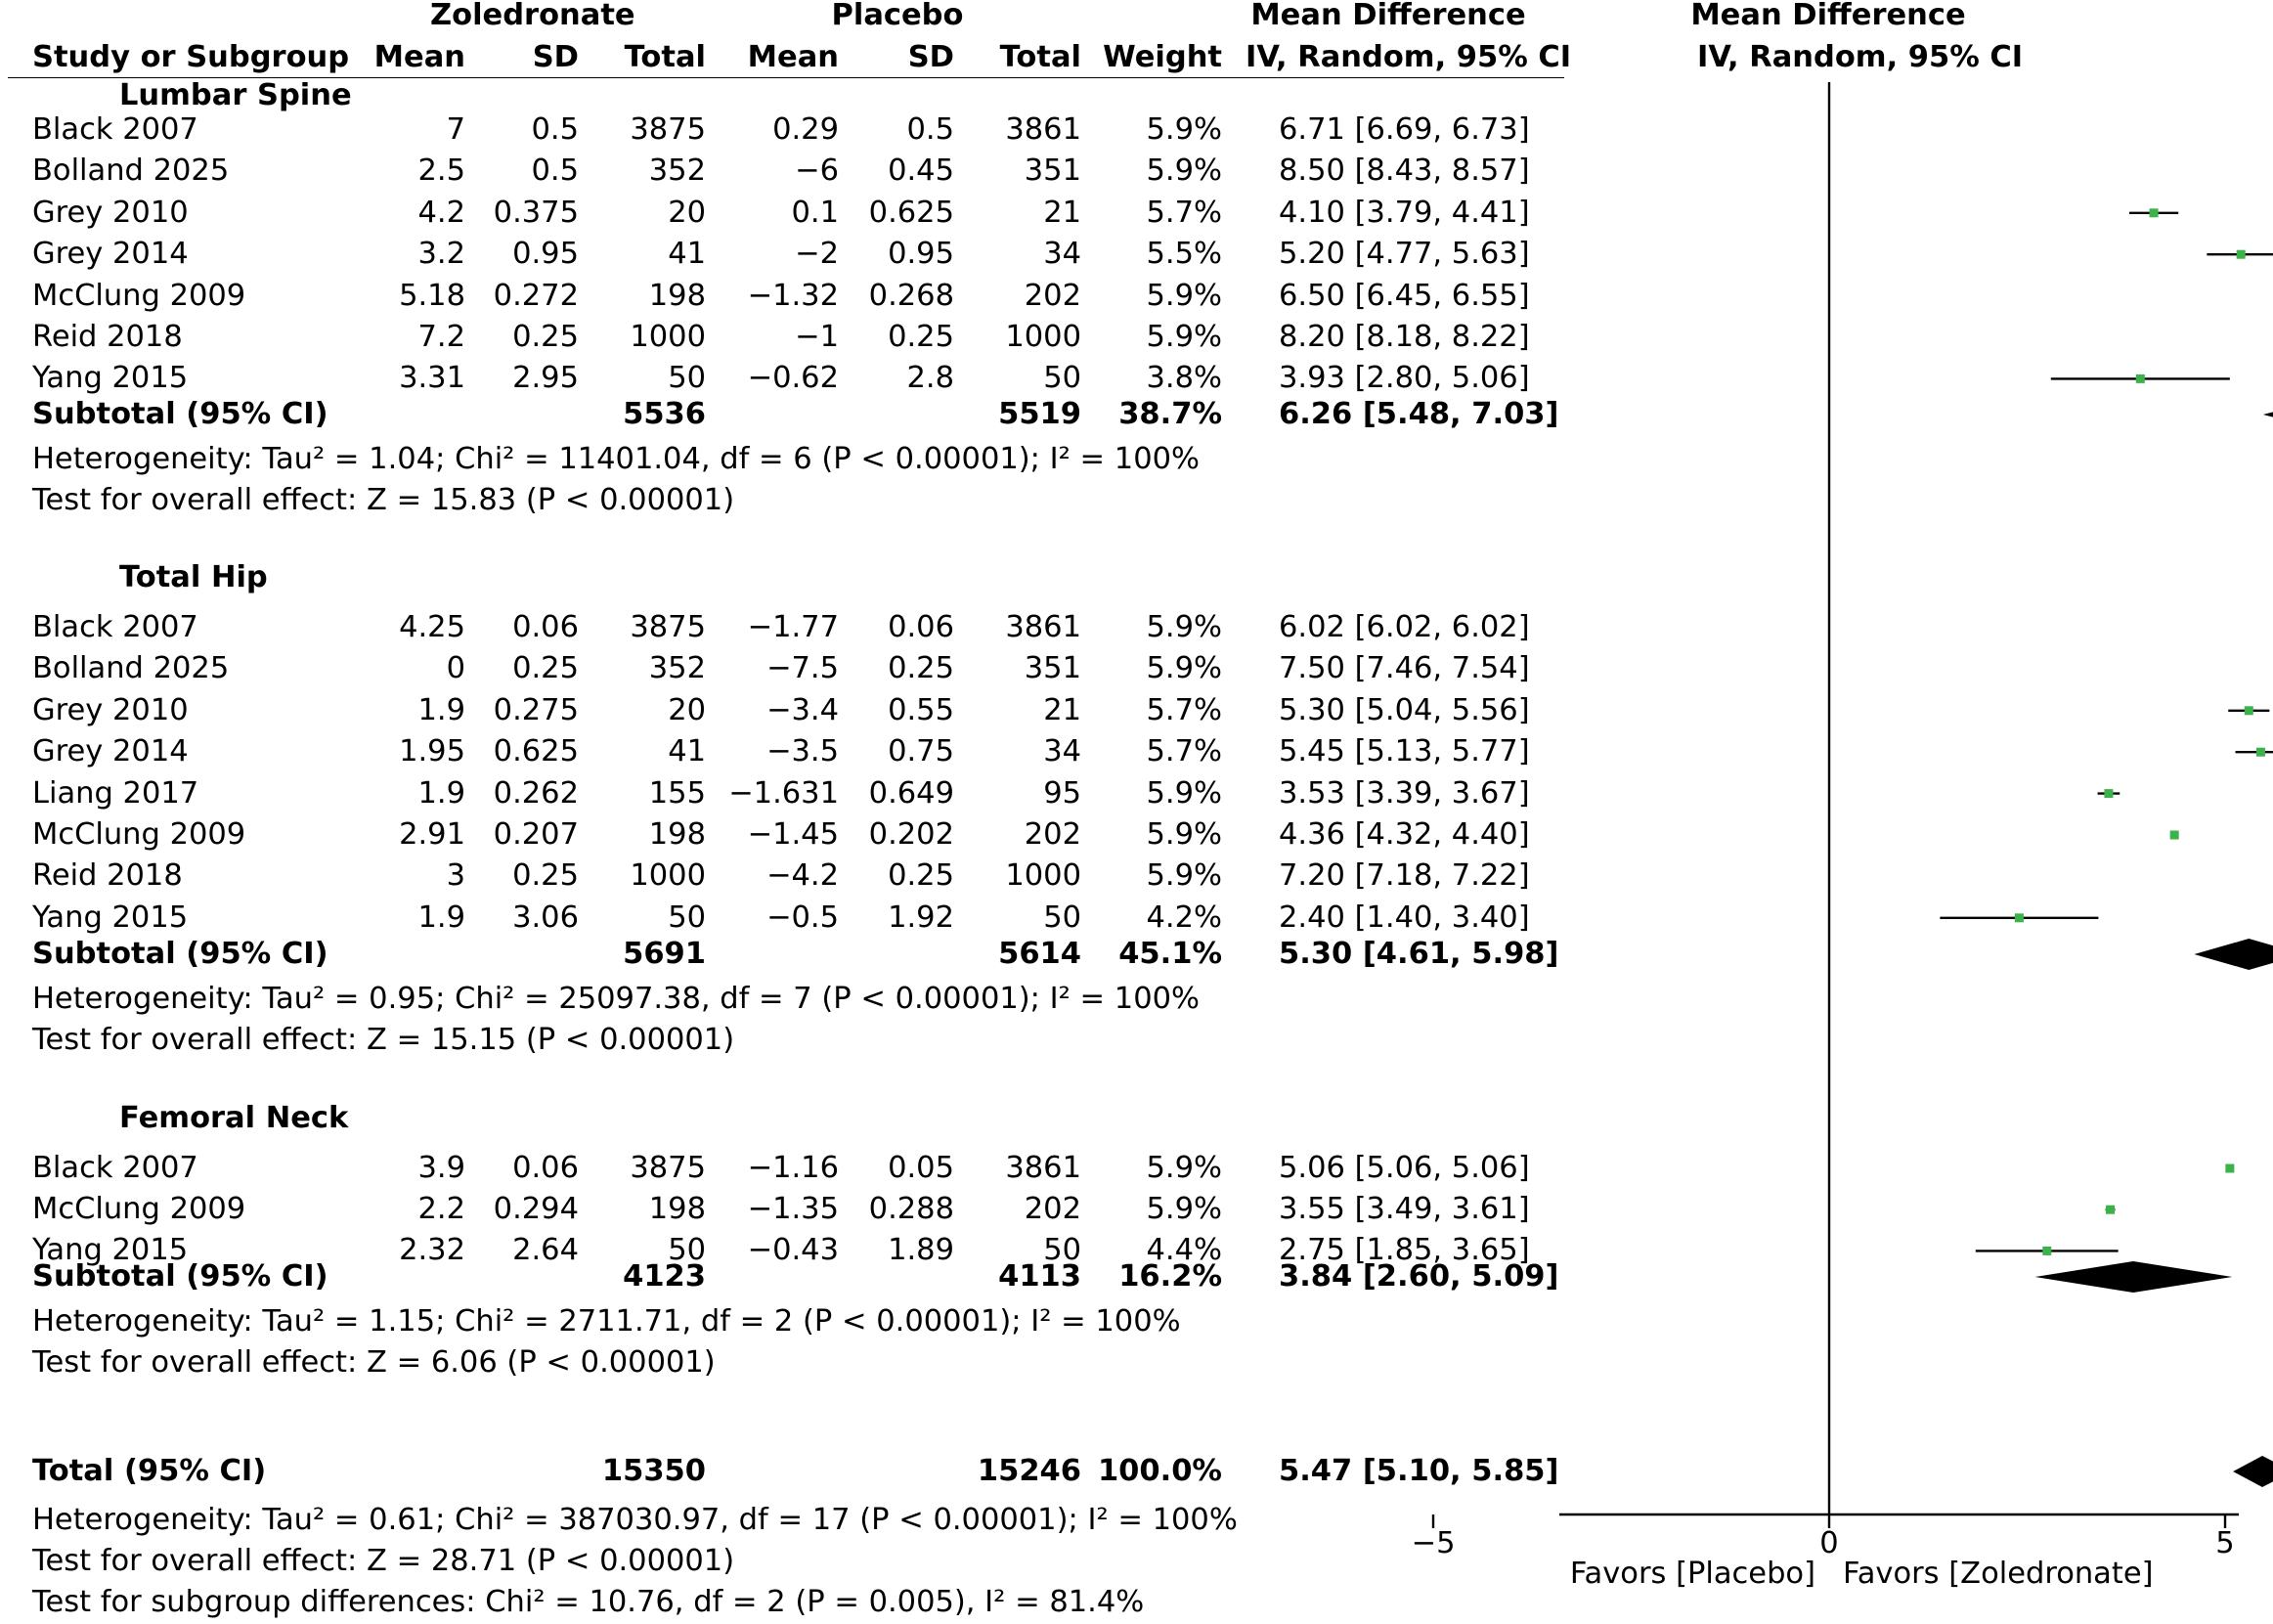 This screenshot has height=1624, width=2273. What do you see at coordinates (677, 793) in the screenshot?
I see `cell-n1: 155` at bounding box center [677, 793].